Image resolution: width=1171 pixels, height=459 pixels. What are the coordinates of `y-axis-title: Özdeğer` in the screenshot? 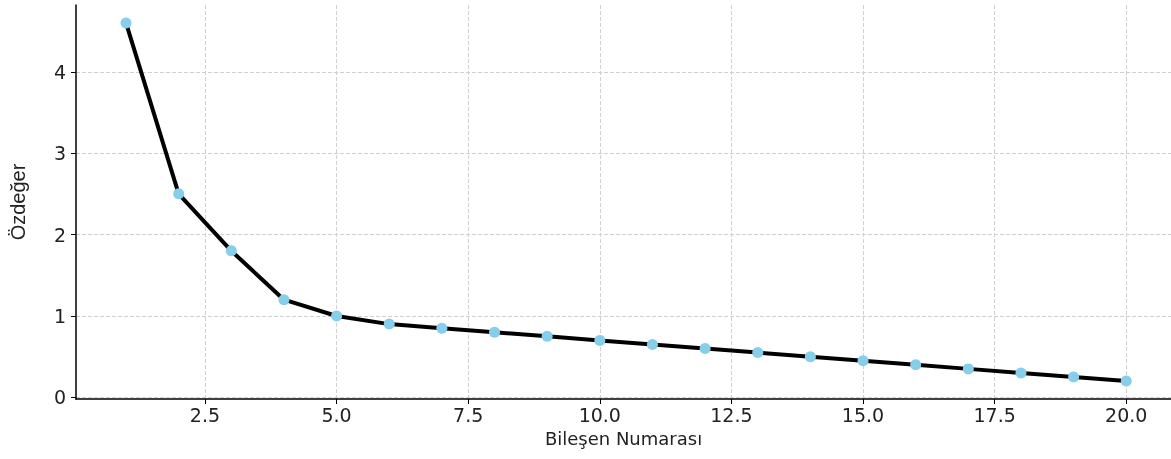 It's located at (18, 202).